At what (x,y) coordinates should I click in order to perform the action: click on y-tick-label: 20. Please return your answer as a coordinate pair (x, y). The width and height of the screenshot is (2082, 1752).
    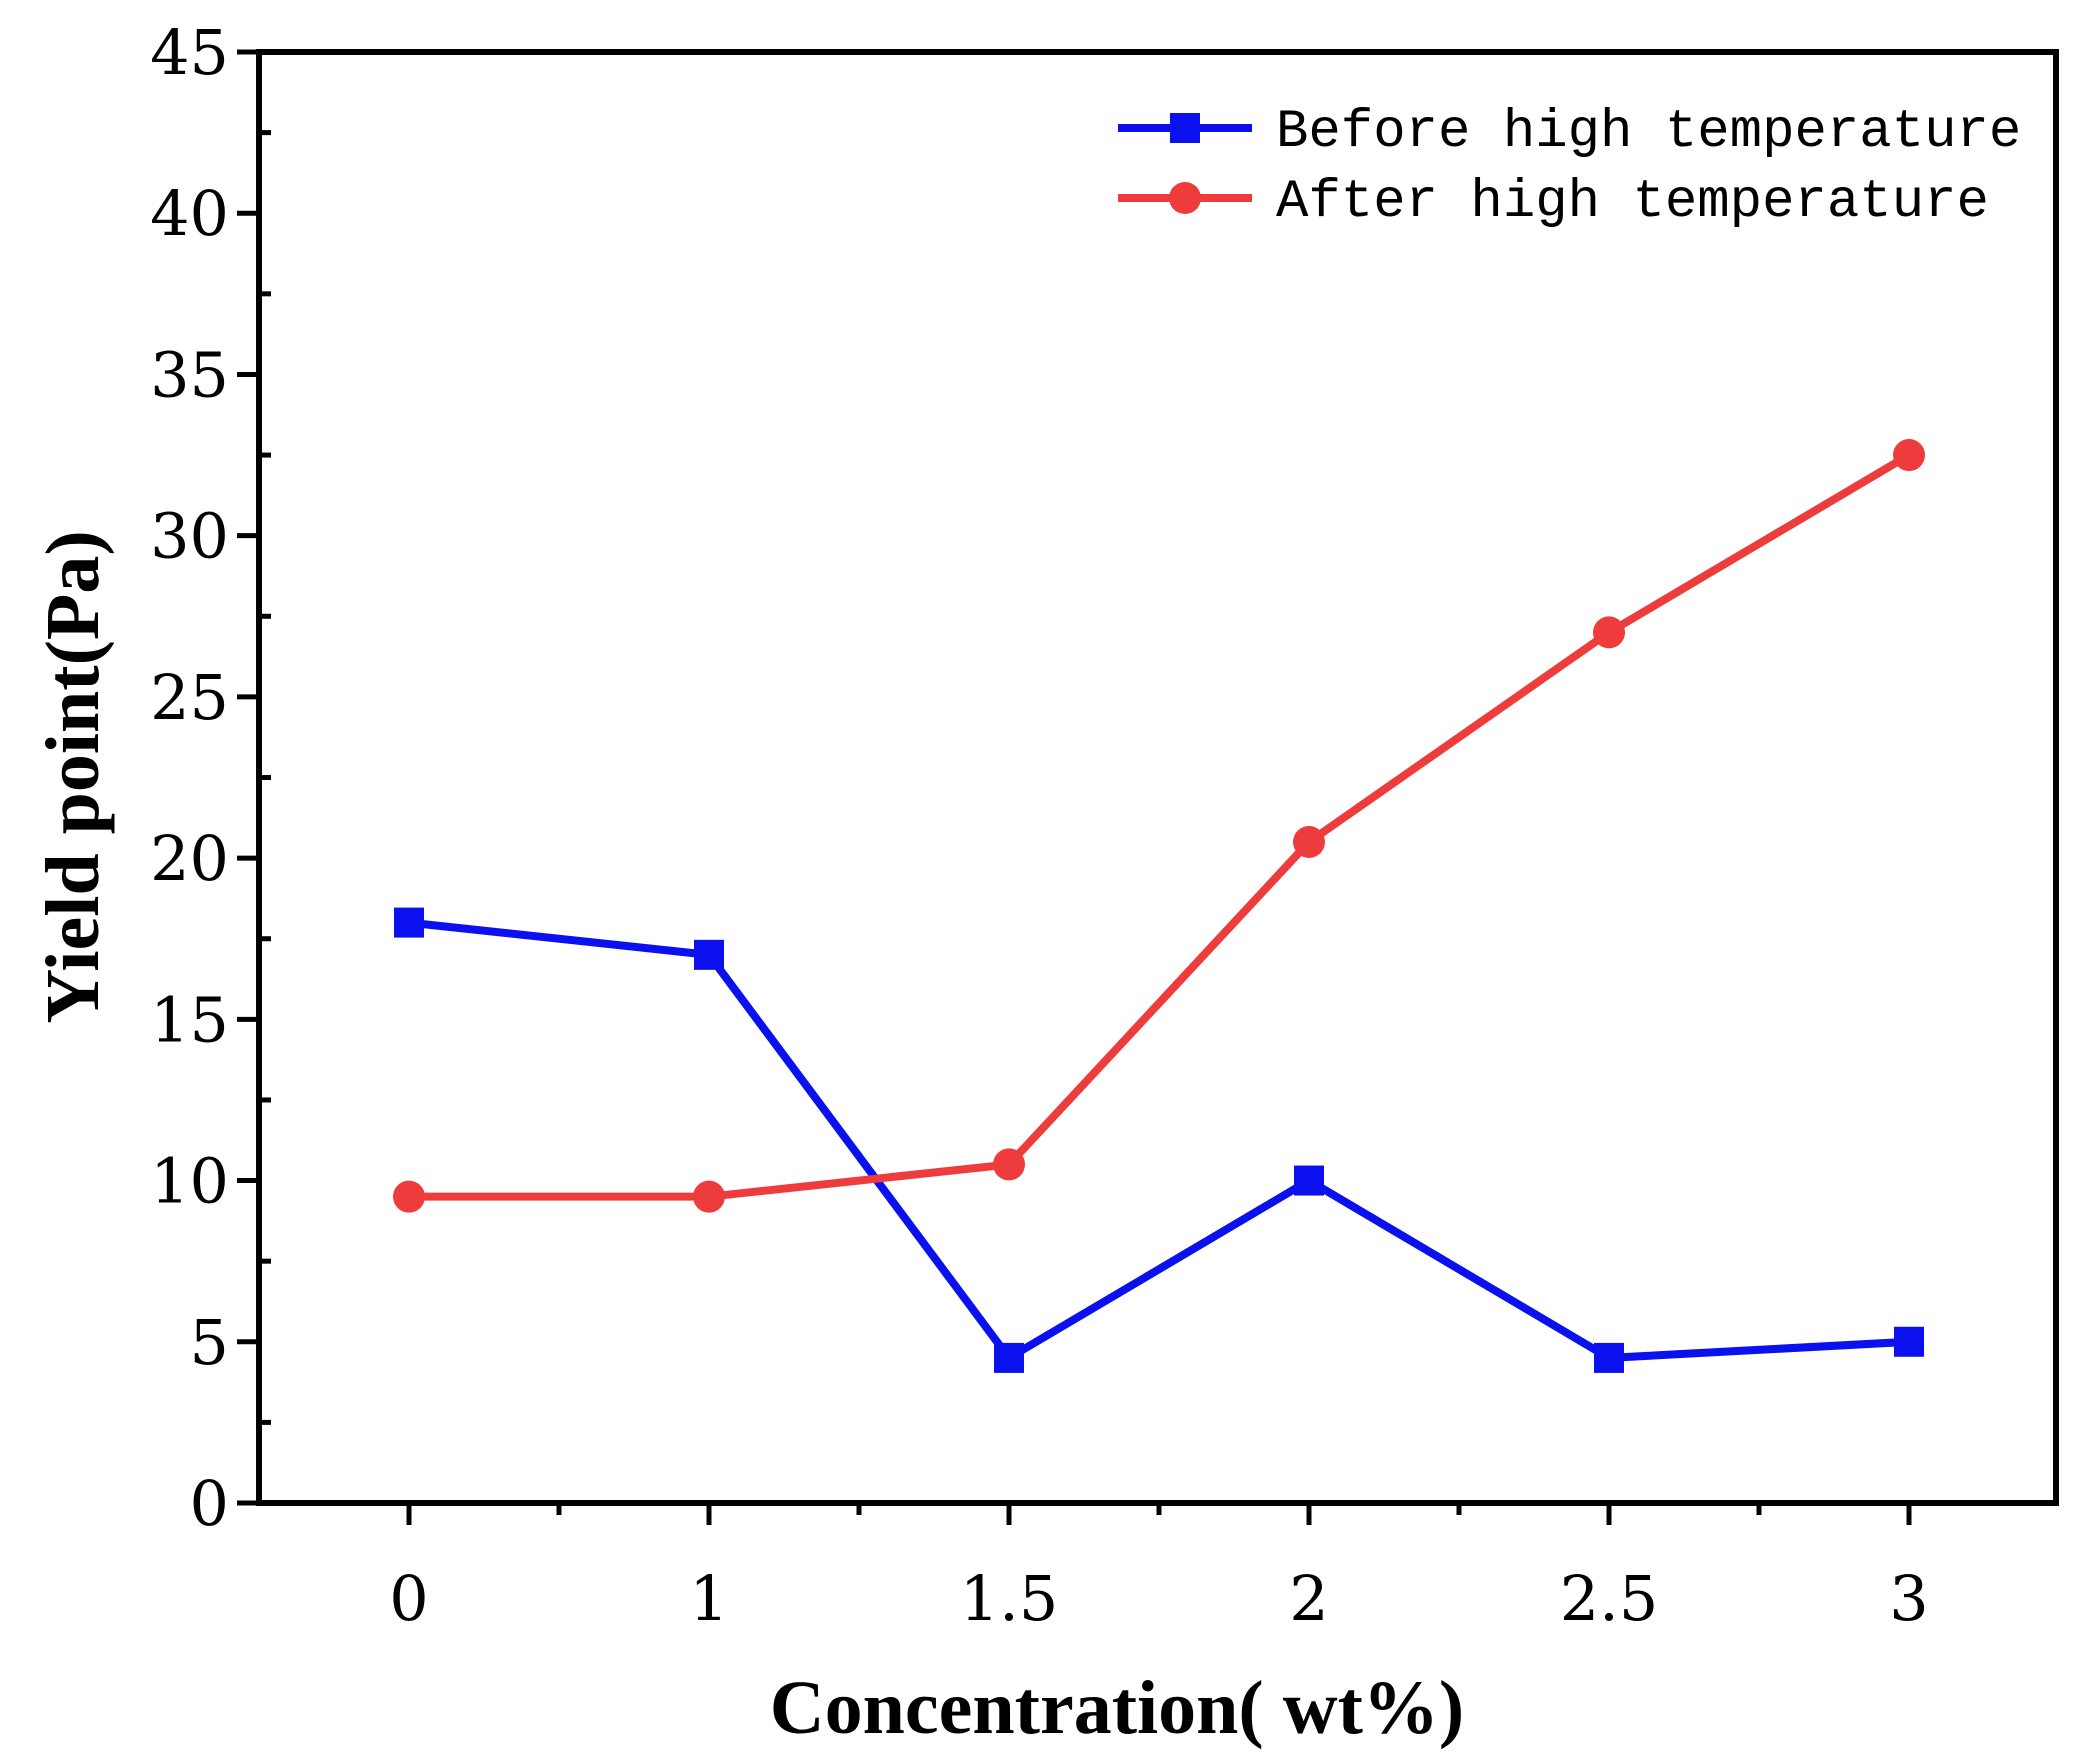
    Looking at the image, I should click on (189, 858).